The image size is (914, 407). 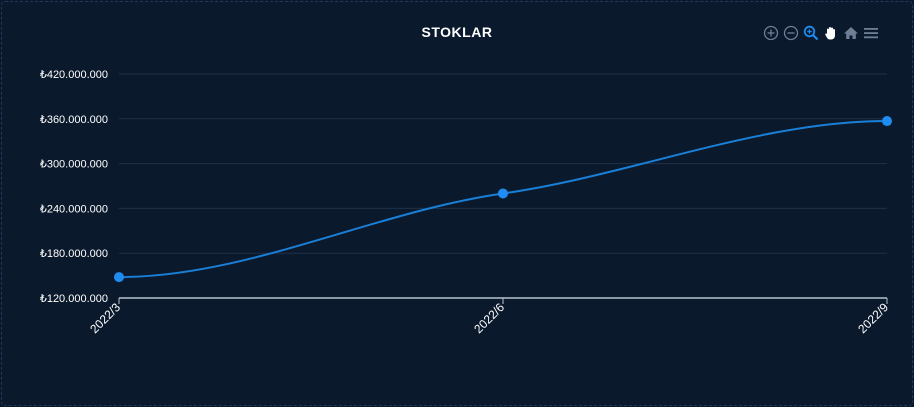 I want to click on chart-toolbar, so click(x=821, y=33).